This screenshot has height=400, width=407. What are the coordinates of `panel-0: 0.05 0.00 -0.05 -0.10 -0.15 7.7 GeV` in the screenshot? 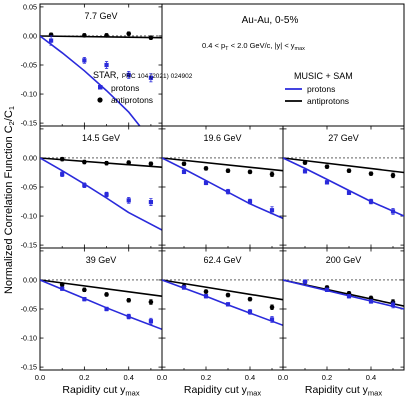 It's located at (92, 65).